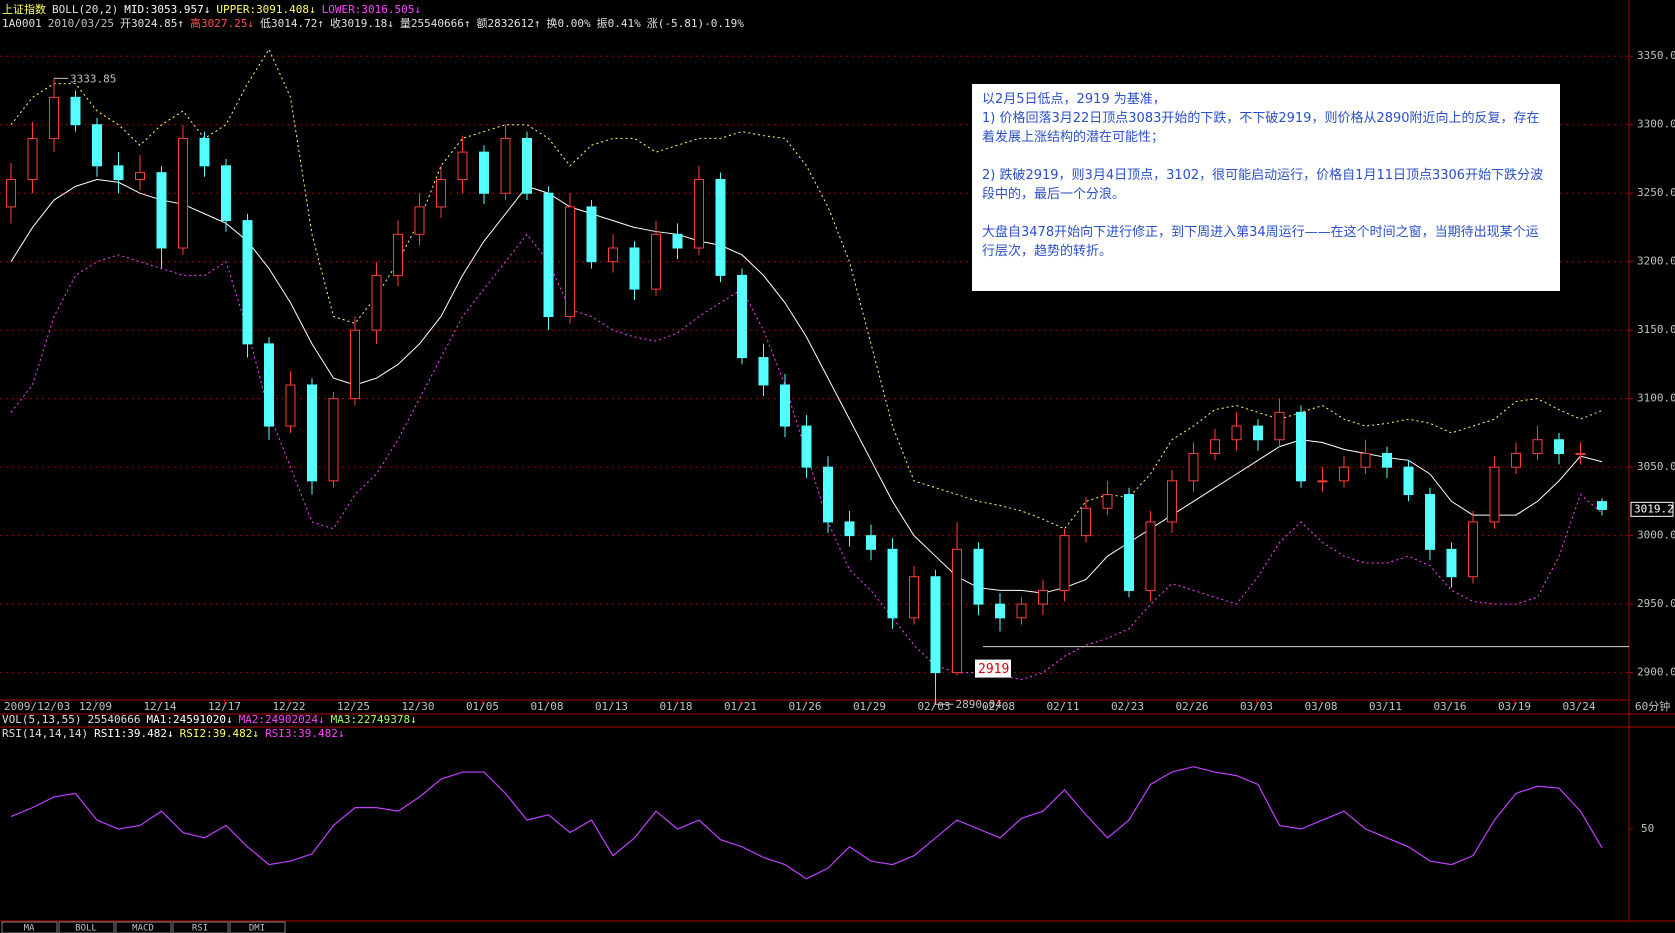 The height and width of the screenshot is (933, 1675). I want to click on x-tick-label: 12/17, so click(224, 706).